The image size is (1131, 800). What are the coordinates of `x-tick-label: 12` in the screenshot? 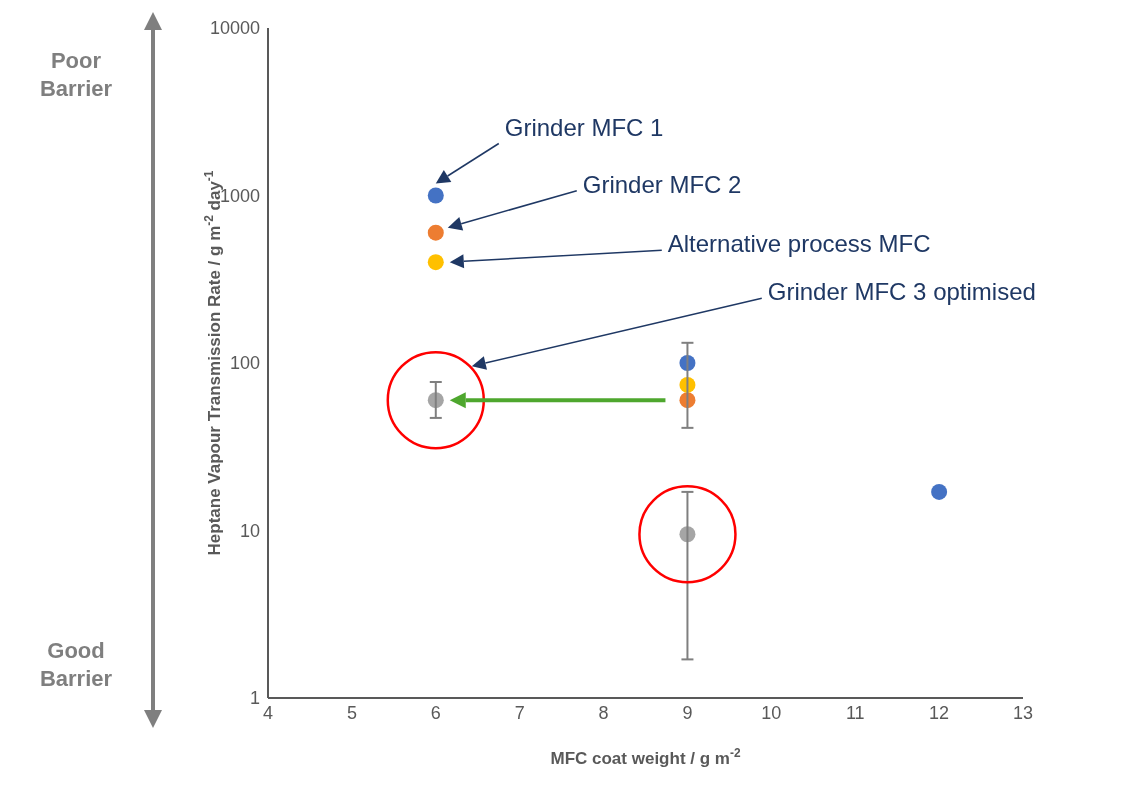 It's located at (939, 712).